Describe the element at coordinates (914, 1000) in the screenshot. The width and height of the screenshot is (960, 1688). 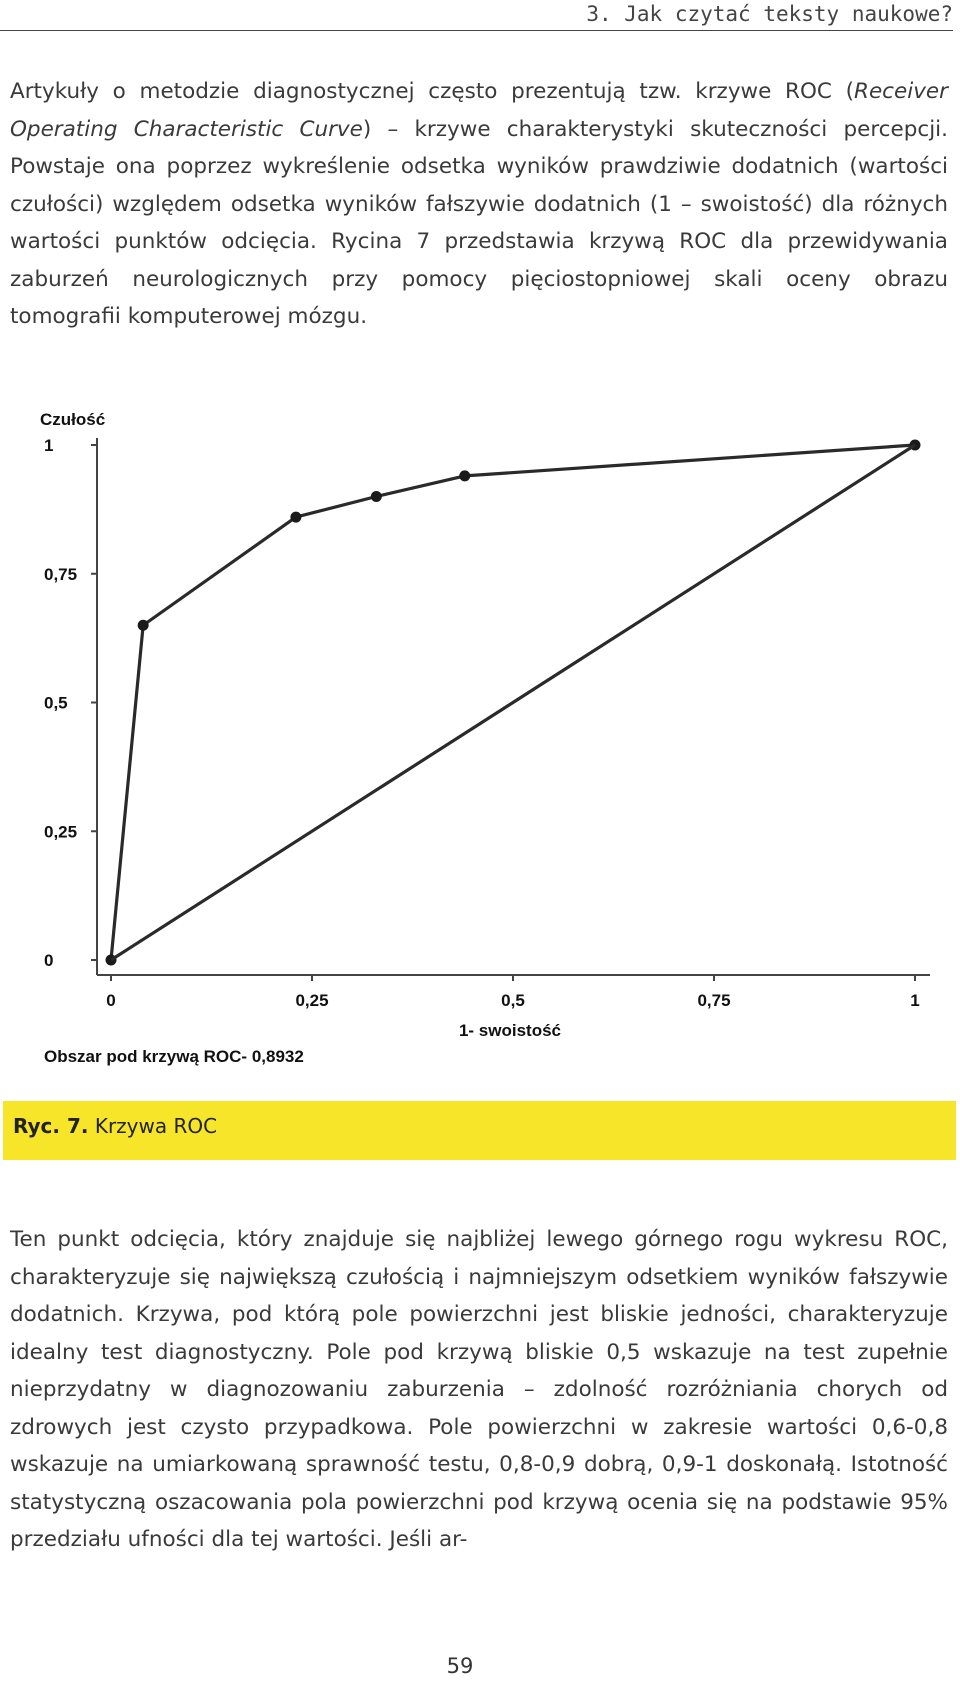
I see `x-tick-label: 1` at that location.